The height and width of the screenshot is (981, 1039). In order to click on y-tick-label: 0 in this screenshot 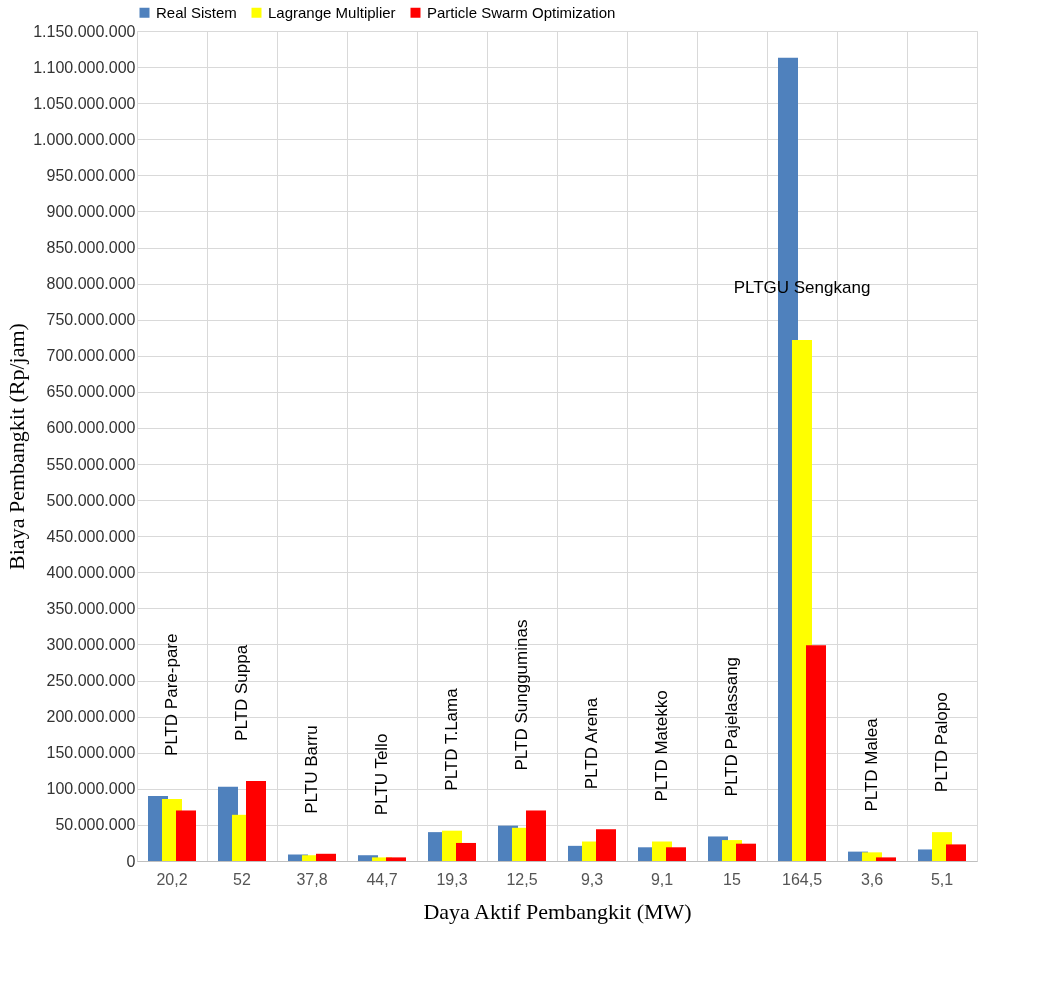, I will do `click(131, 861)`.